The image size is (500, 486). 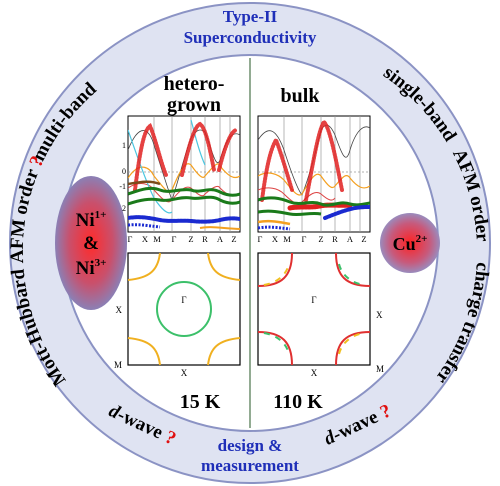 I want to click on left-energy-tick-0: 0, so click(x=124, y=171).